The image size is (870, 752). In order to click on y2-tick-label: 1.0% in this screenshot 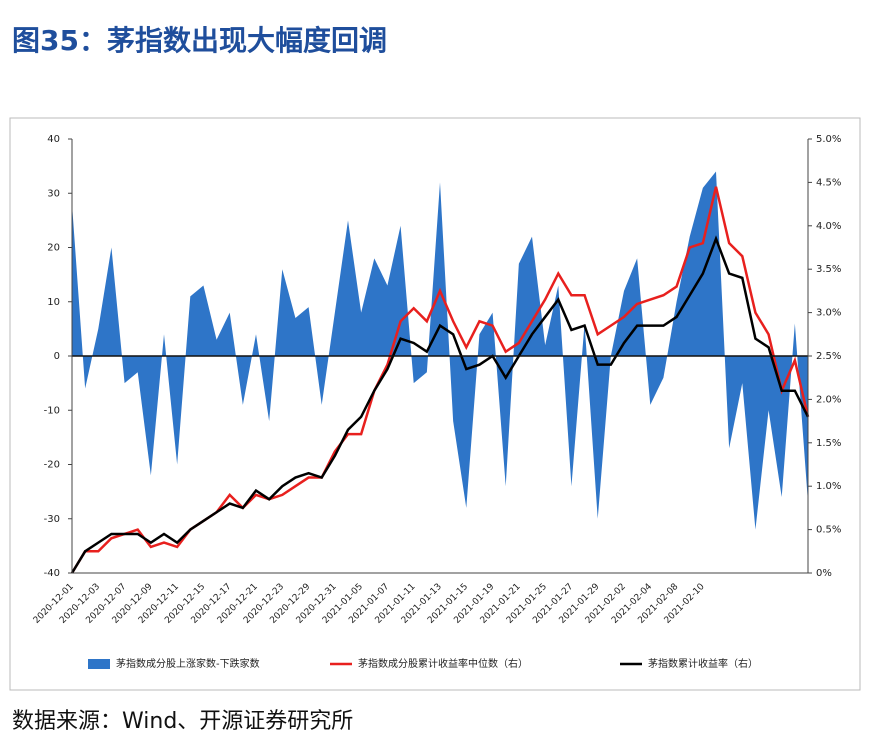, I will do `click(828, 486)`.